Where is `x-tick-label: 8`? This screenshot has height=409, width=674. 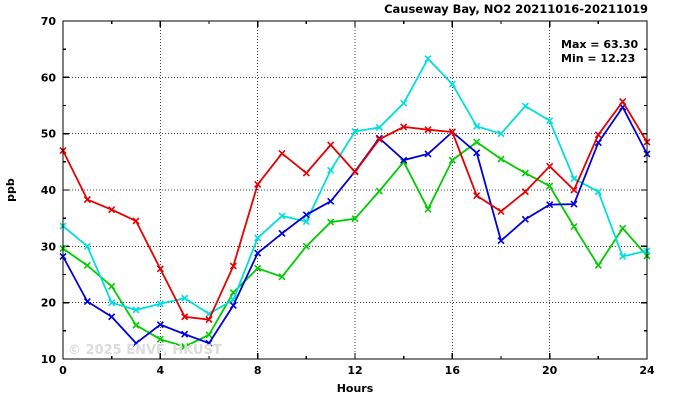 x-tick-label: 8 is located at coordinates (258, 370).